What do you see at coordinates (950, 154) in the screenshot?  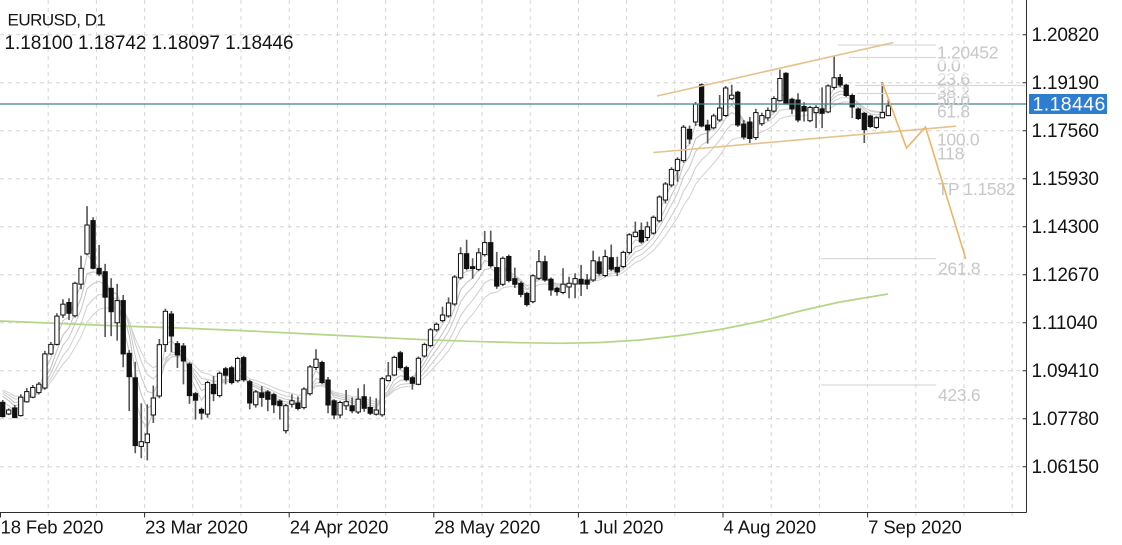 I see `svg-text: 118` at bounding box center [950, 154].